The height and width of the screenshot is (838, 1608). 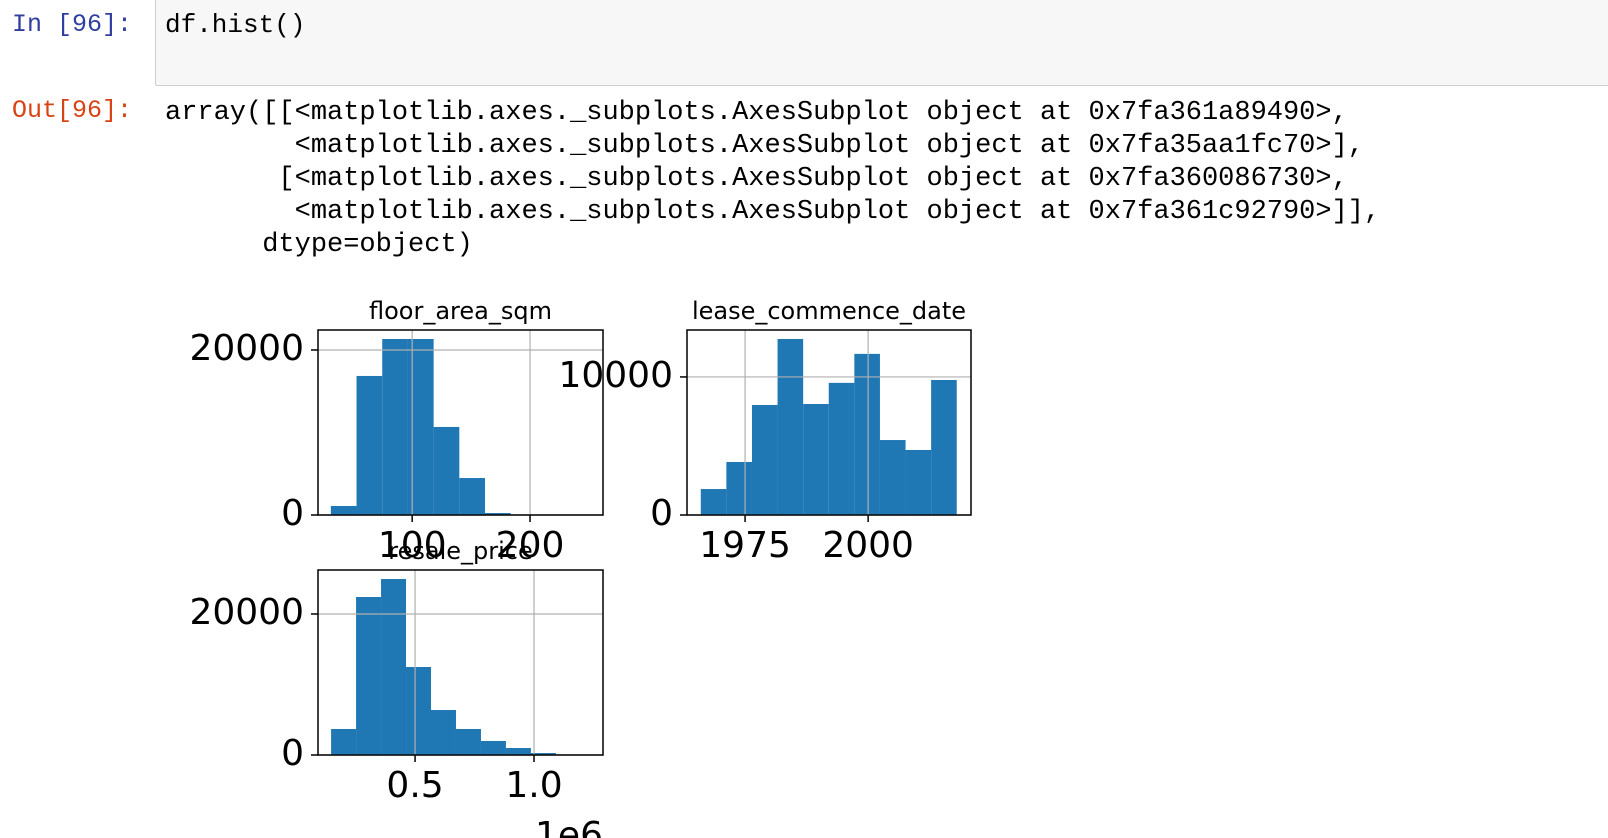 What do you see at coordinates (829, 311) in the screenshot?
I see `subplot-title: lease_commence_date` at bounding box center [829, 311].